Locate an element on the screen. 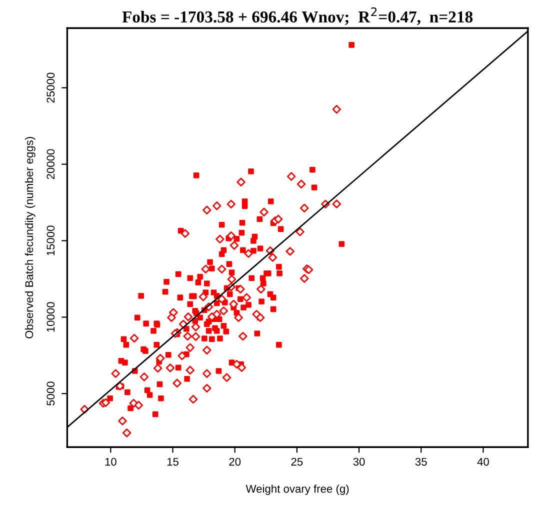 The image size is (542, 511). x-tick-label: 15 is located at coordinates (172, 462).